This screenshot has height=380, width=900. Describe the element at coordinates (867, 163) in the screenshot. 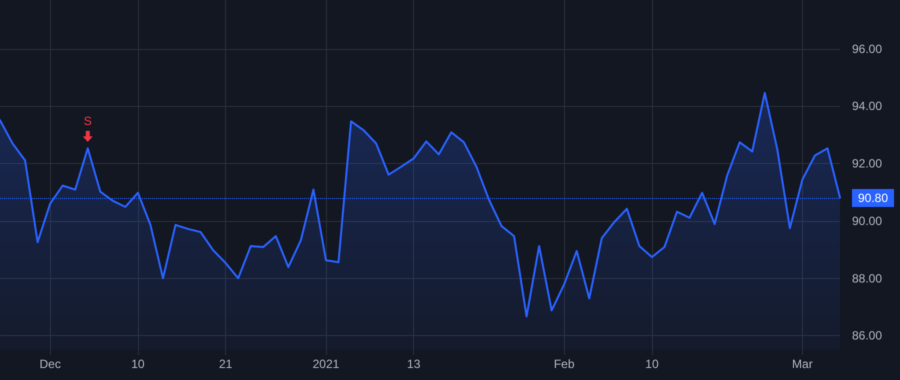

I see `y-tick-label: 92.00` at that location.